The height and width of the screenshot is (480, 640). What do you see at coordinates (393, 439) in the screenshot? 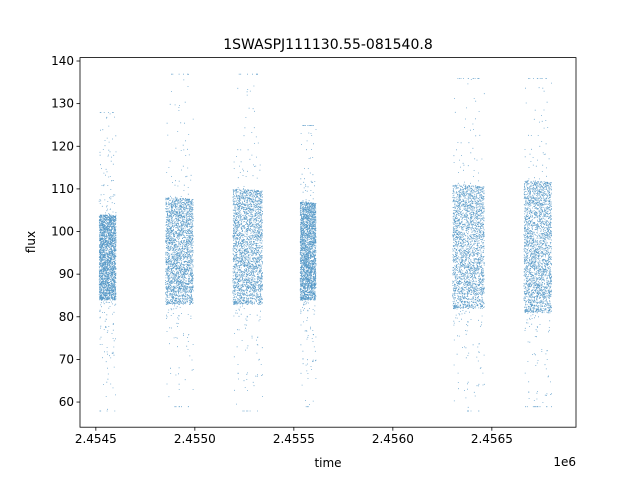
I see `x-tick-label: 2.4560` at bounding box center [393, 439].